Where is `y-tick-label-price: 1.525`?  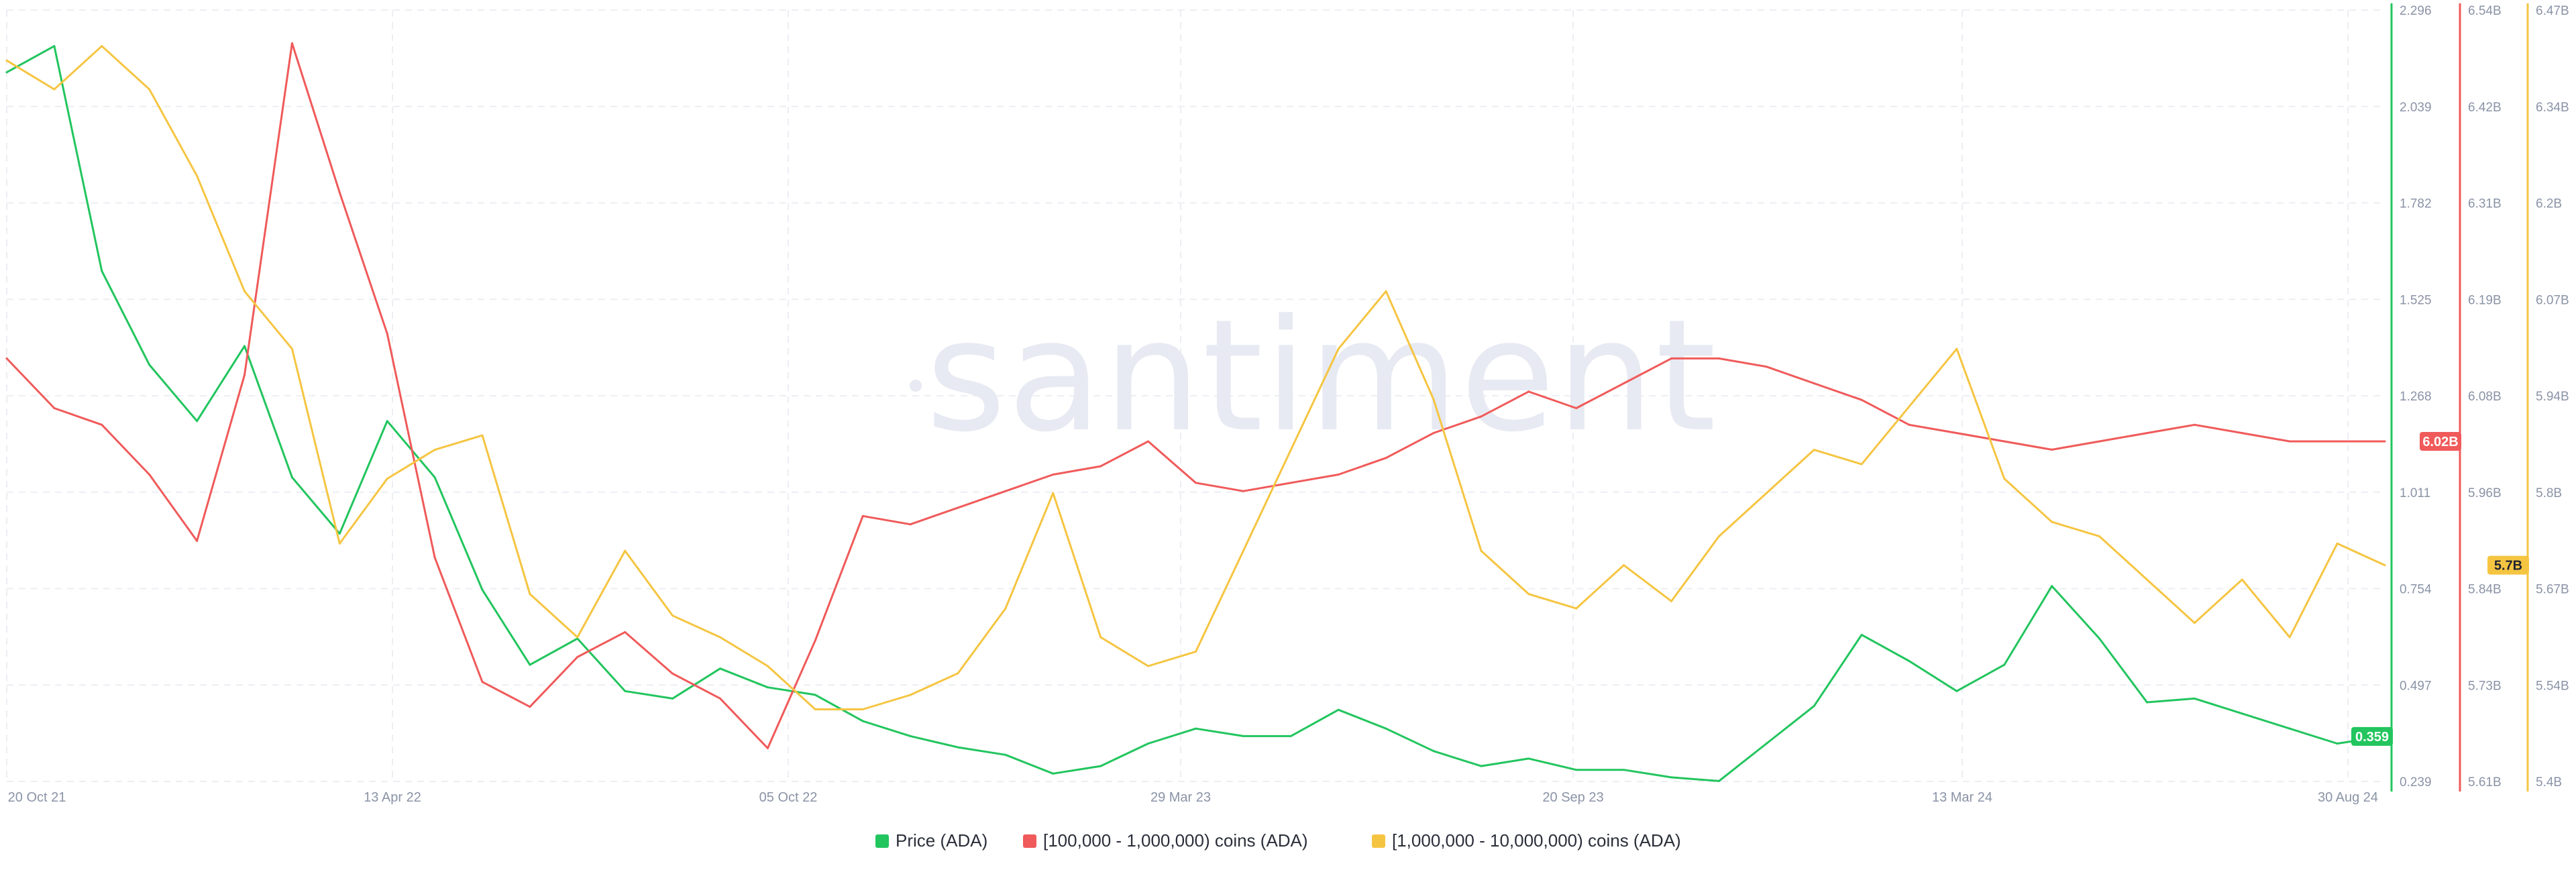
y-tick-label-price: 1.525 is located at coordinates (2416, 300).